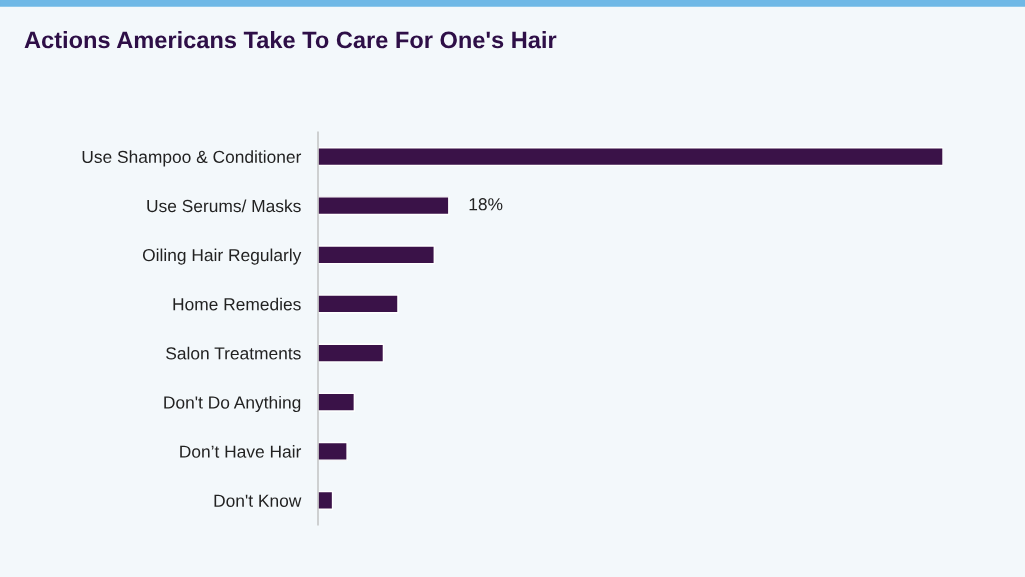  Describe the element at coordinates (290, 40) in the screenshot. I see `chart-title: Actions Americans Take To Care For One's Hair` at that location.